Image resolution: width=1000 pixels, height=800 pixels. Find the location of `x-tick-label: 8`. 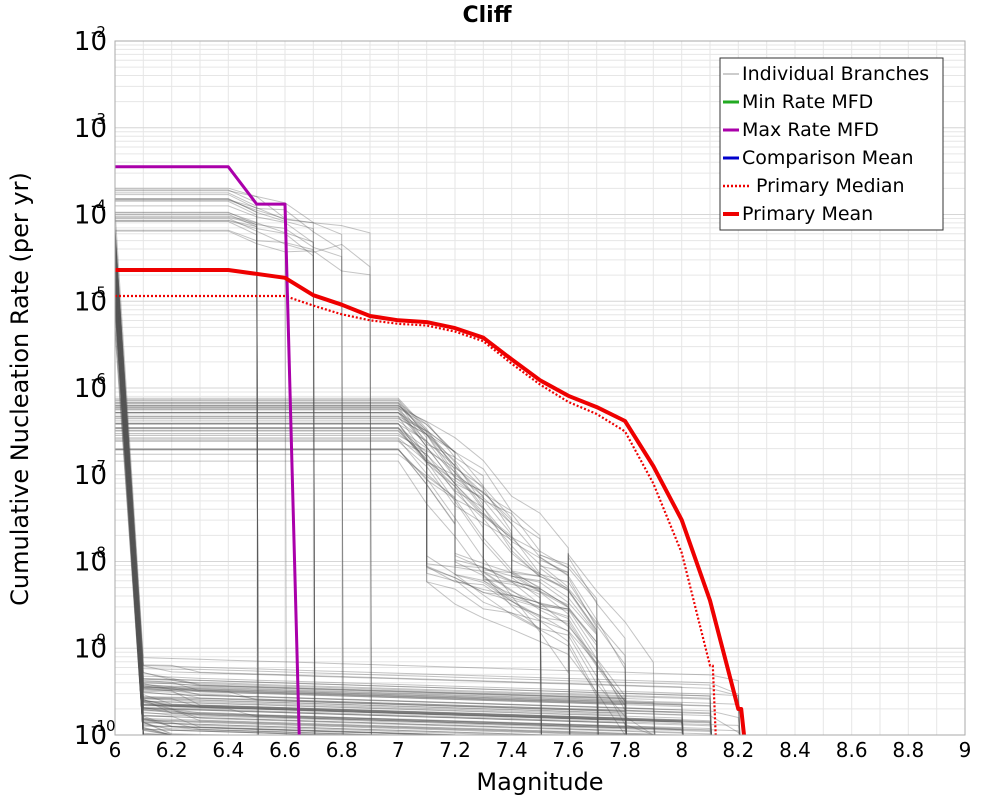

x-tick-label: 8 is located at coordinates (681, 750).